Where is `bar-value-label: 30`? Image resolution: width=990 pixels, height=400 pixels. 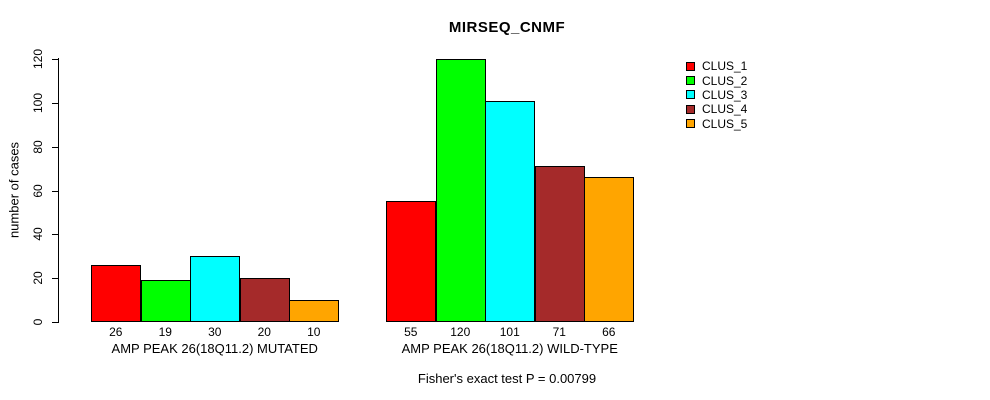 bar-value-label: 30 is located at coordinates (215, 332).